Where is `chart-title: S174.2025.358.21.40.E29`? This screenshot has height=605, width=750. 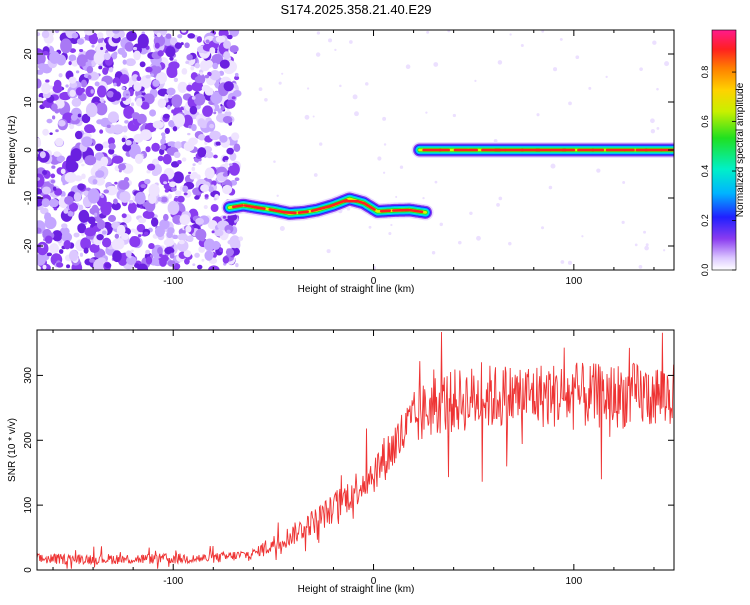
chart-title: S174.2025.358.21.40.E29 is located at coordinates (355, 9).